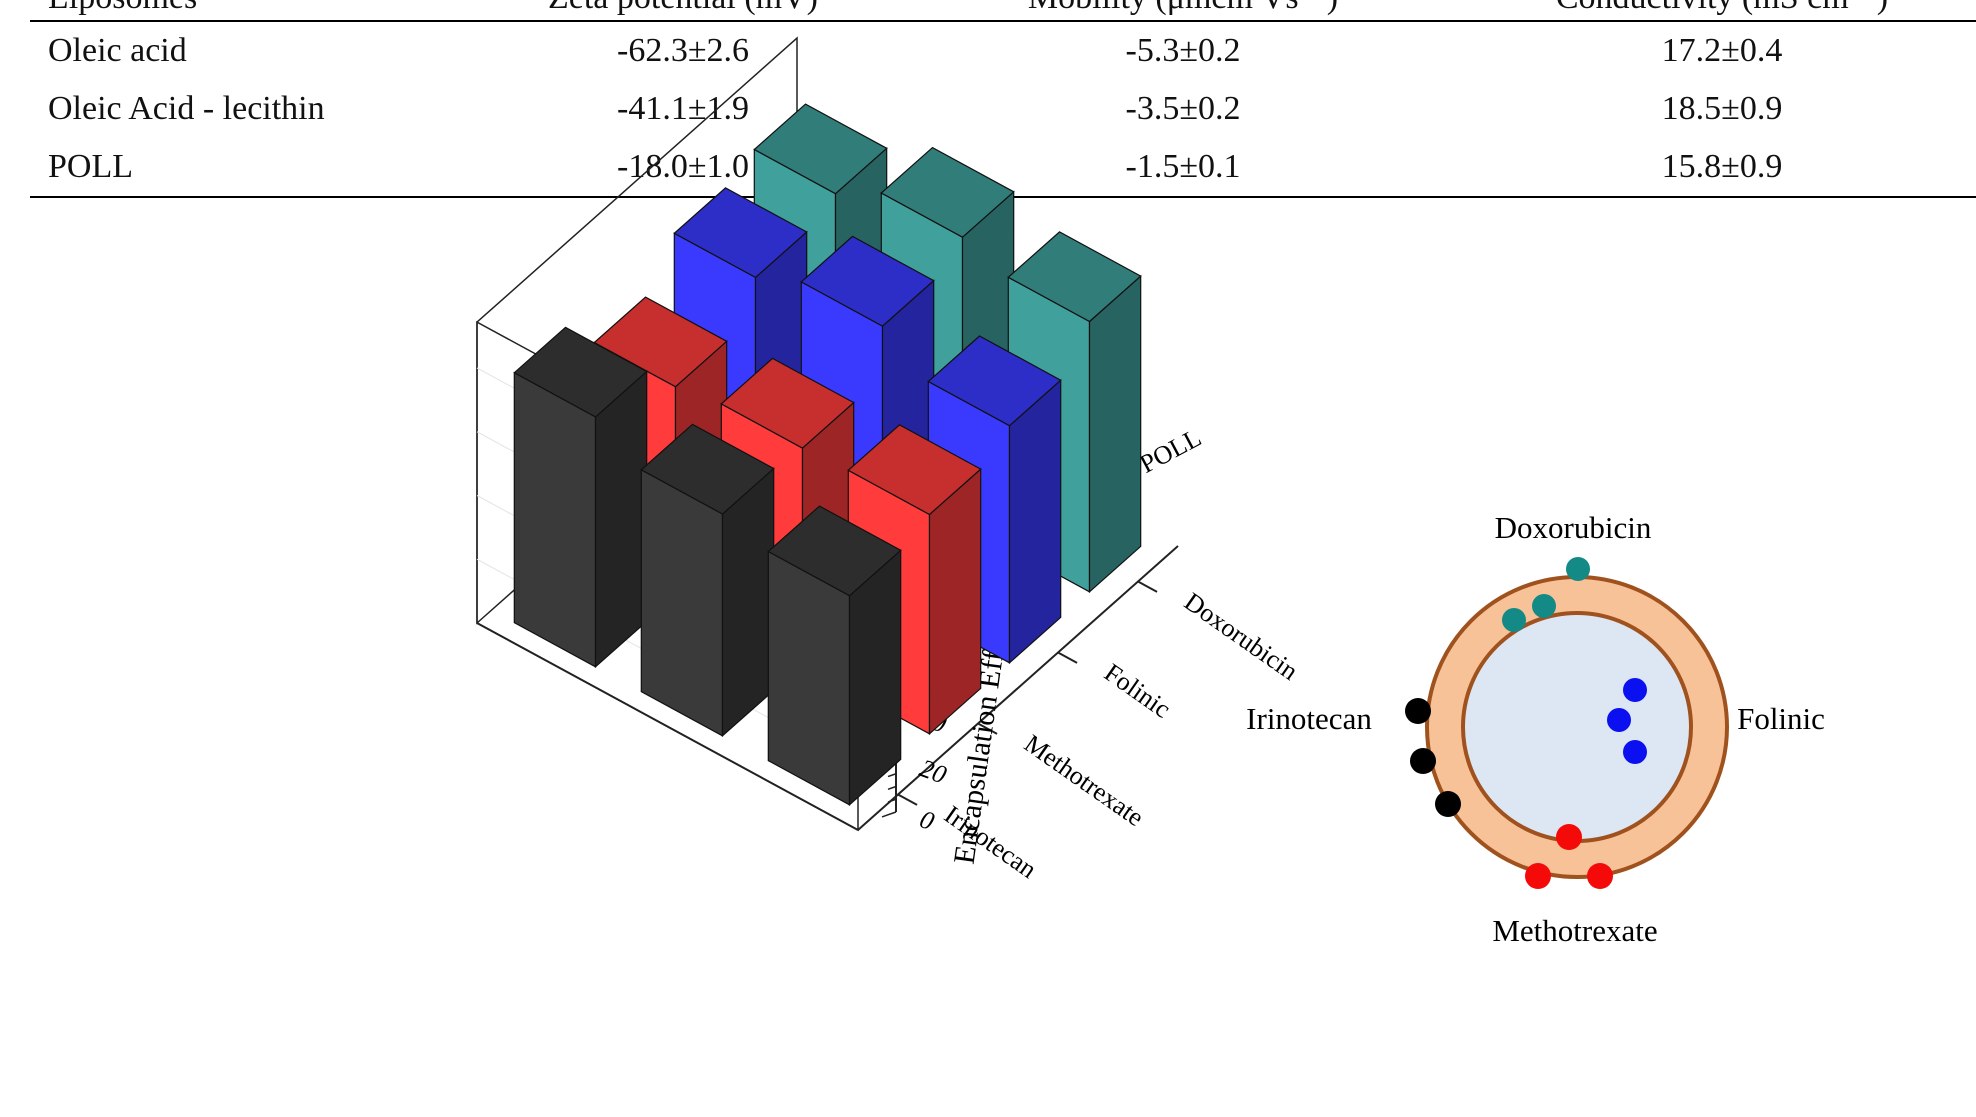  What do you see at coordinates (90, 166) in the screenshot?
I see `table-cell: POLL` at bounding box center [90, 166].